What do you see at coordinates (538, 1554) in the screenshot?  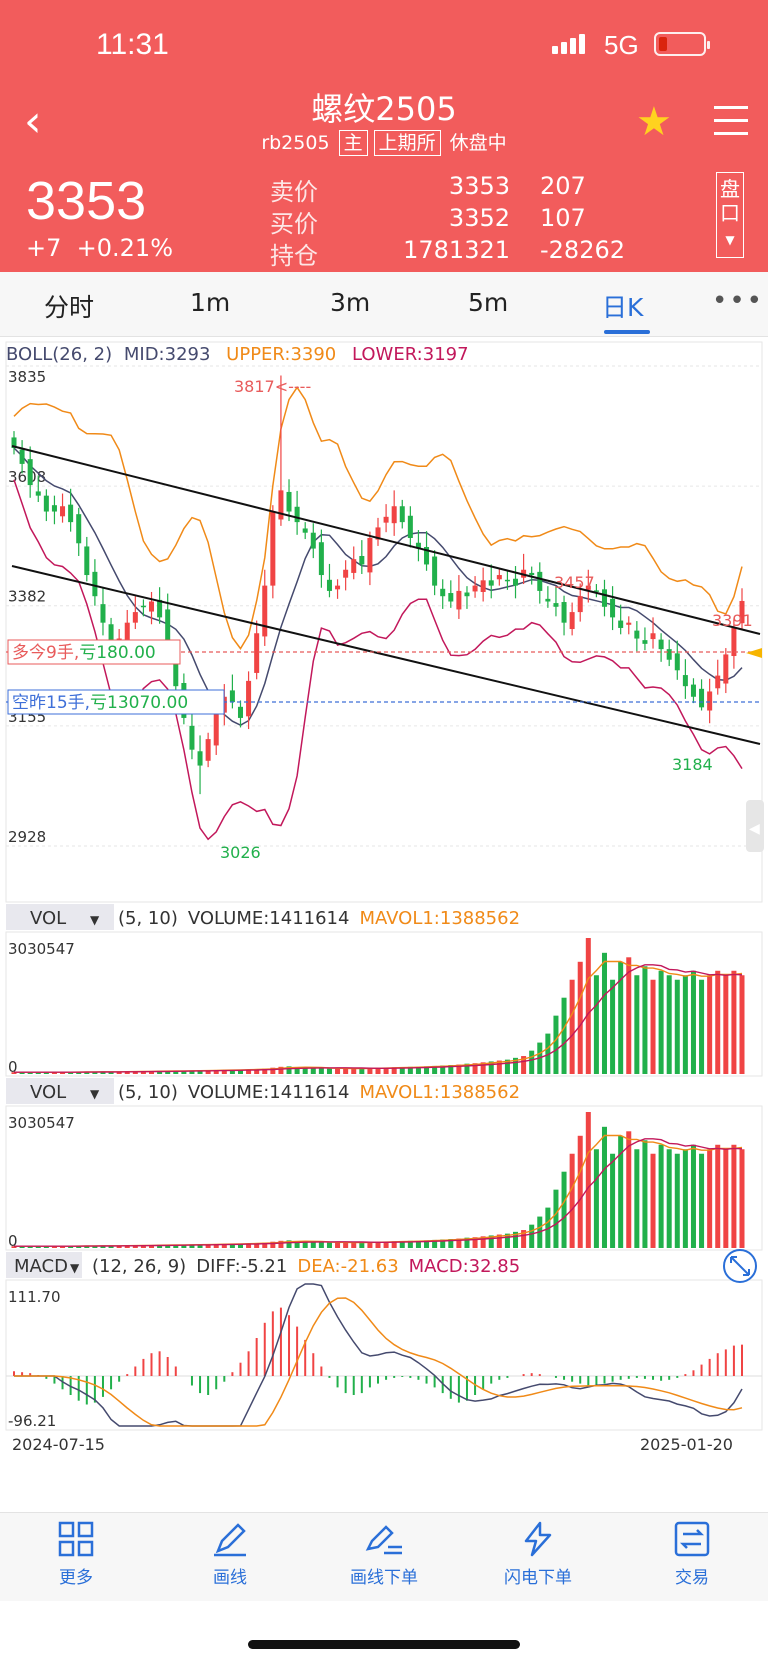 I see `flash-order-button: 闪电下单` at bounding box center [538, 1554].